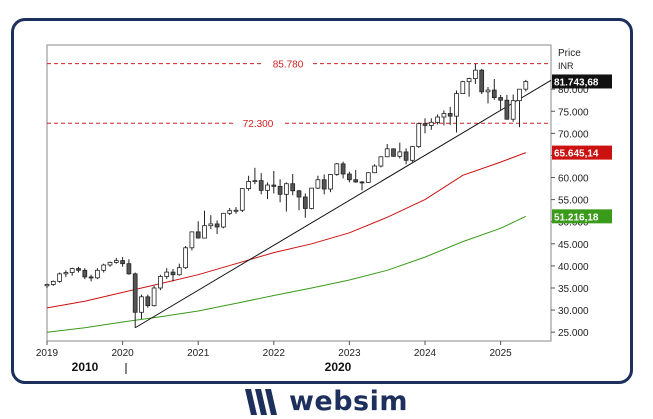 The width and height of the screenshot is (653, 419). What do you see at coordinates (576, 82) in the screenshot?
I see `last-price-tag: 81.743,68` at bounding box center [576, 82].